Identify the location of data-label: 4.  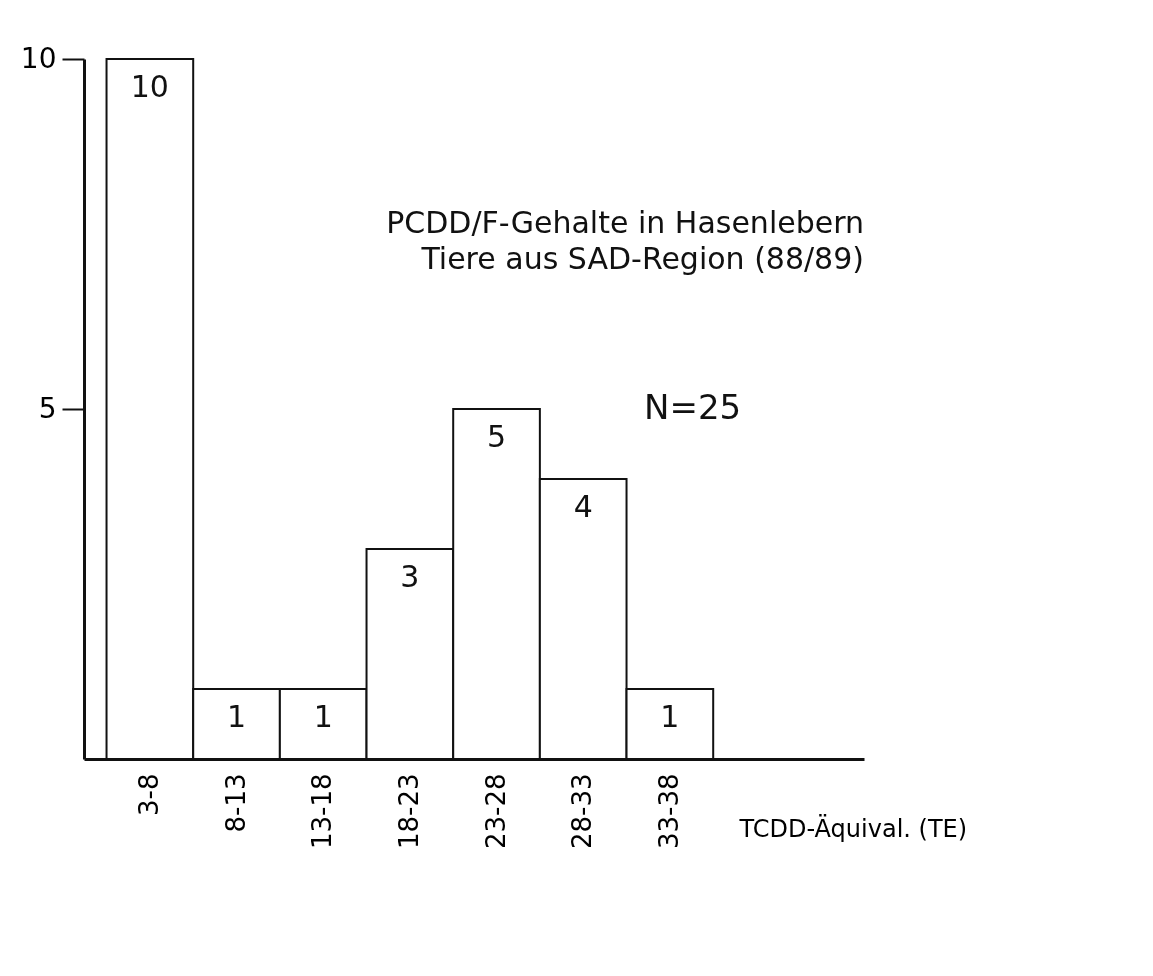
(583, 506).